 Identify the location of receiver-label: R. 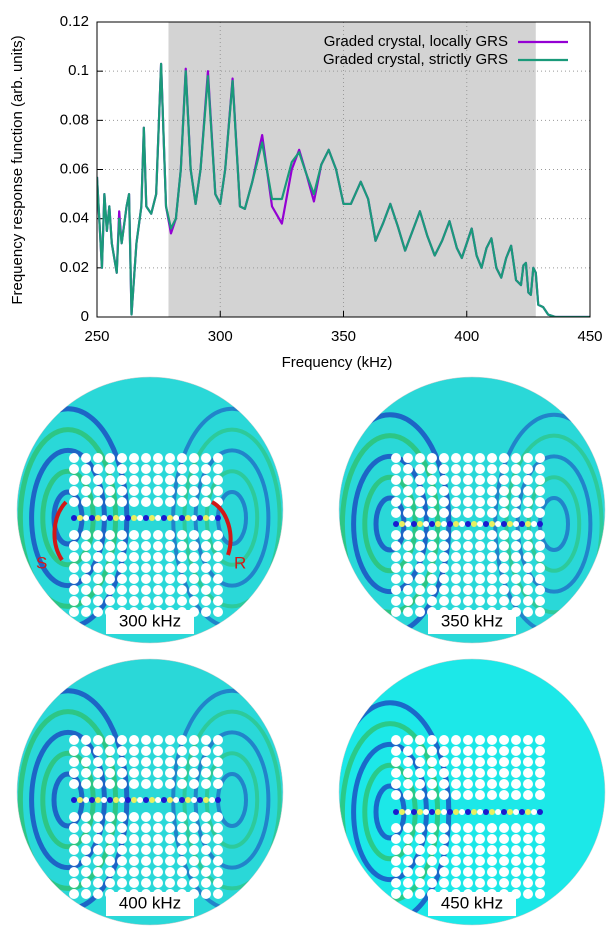
(240, 562).